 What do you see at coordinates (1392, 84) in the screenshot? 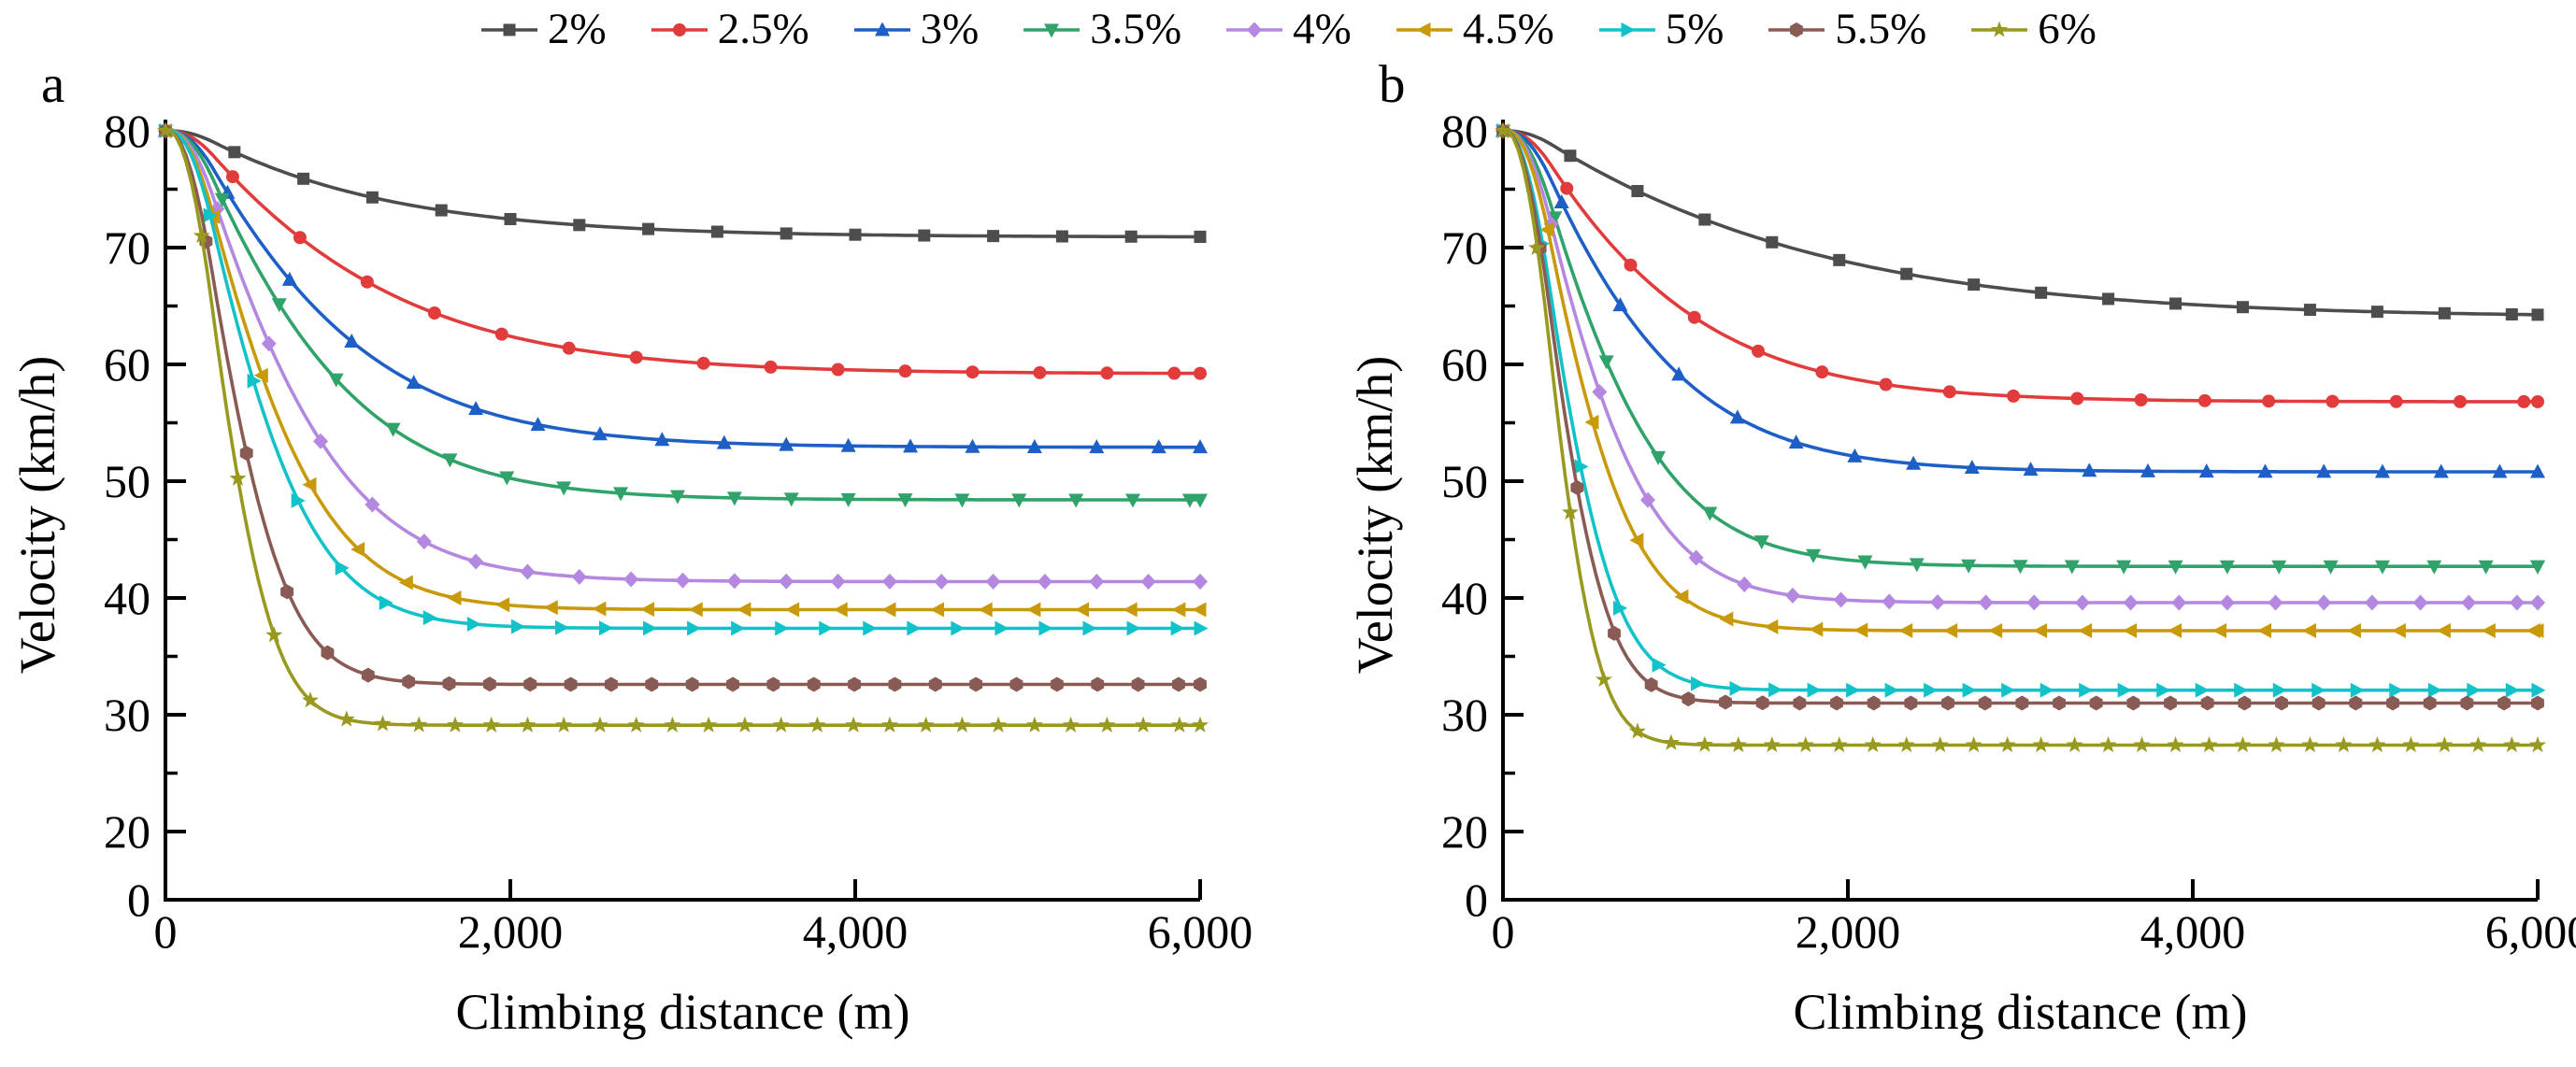
I see `panel-label-b: b` at bounding box center [1392, 84].